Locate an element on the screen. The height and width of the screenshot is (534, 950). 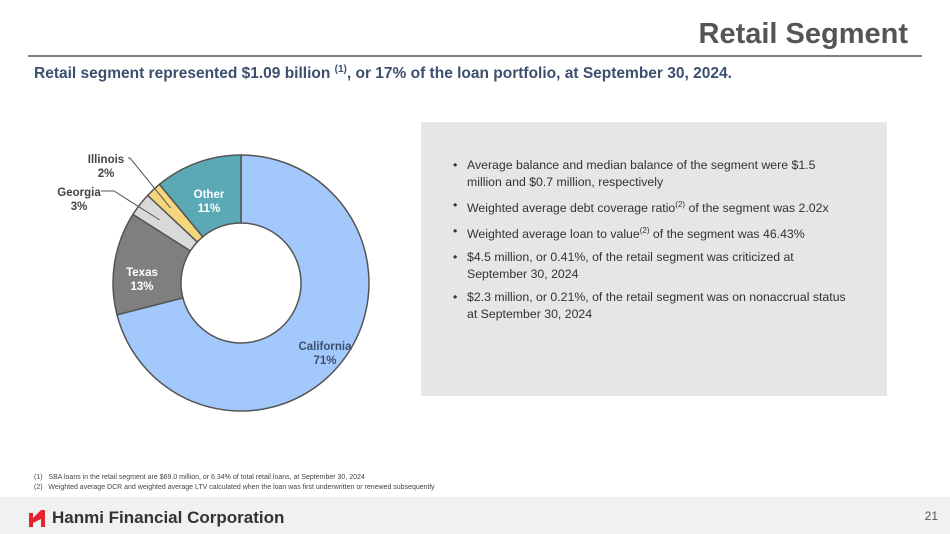
footnote-ref: (1) is located at coordinates (340, 69).